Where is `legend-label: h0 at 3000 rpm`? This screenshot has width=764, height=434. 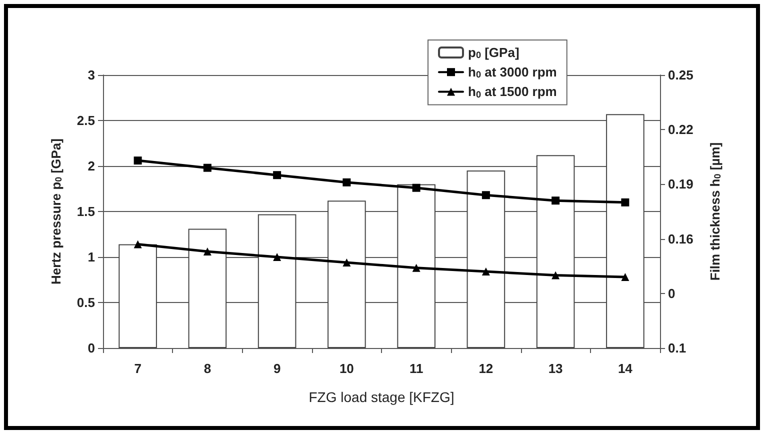
legend-label: h0 at 3000 rpm is located at coordinates (512, 72).